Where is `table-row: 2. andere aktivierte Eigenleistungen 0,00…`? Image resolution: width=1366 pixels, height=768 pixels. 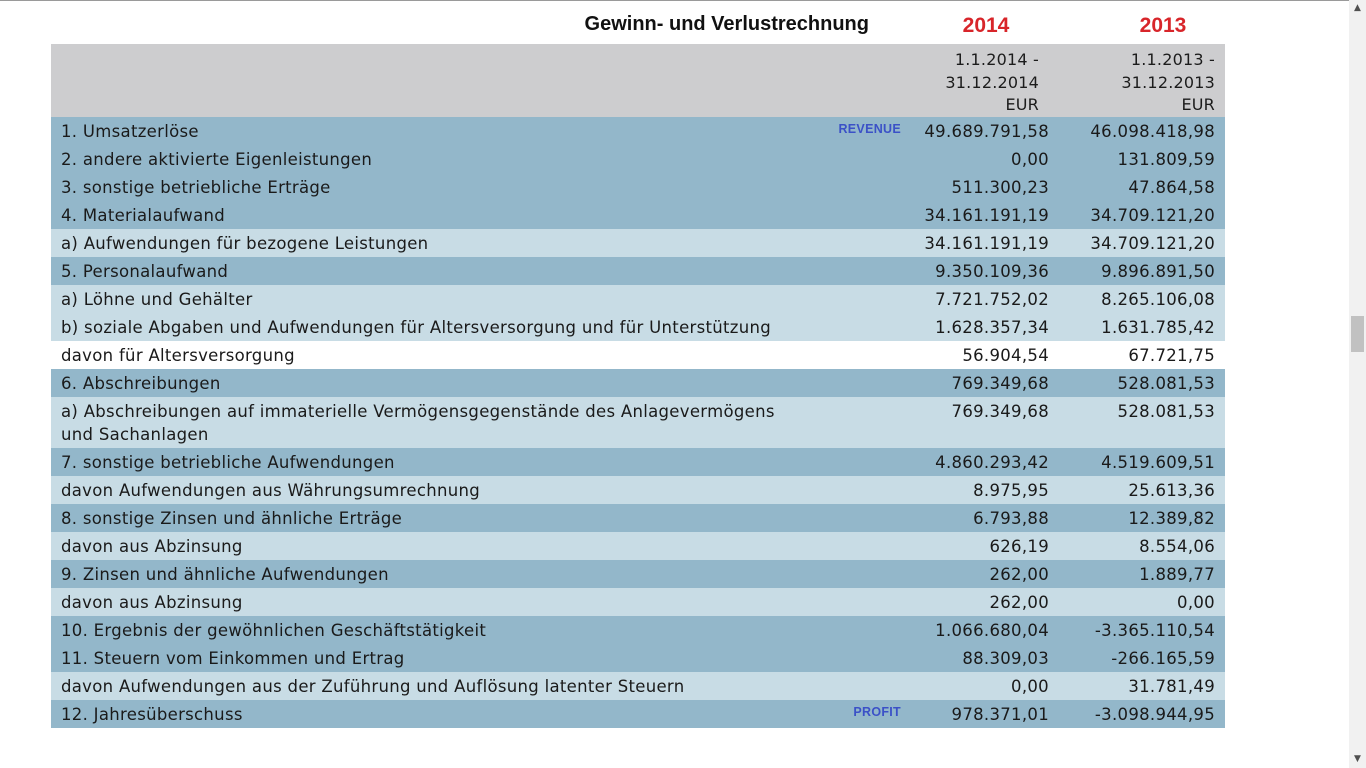 table-row: 2. andere aktivierte Eigenleistungen 0,00… is located at coordinates (638, 159).